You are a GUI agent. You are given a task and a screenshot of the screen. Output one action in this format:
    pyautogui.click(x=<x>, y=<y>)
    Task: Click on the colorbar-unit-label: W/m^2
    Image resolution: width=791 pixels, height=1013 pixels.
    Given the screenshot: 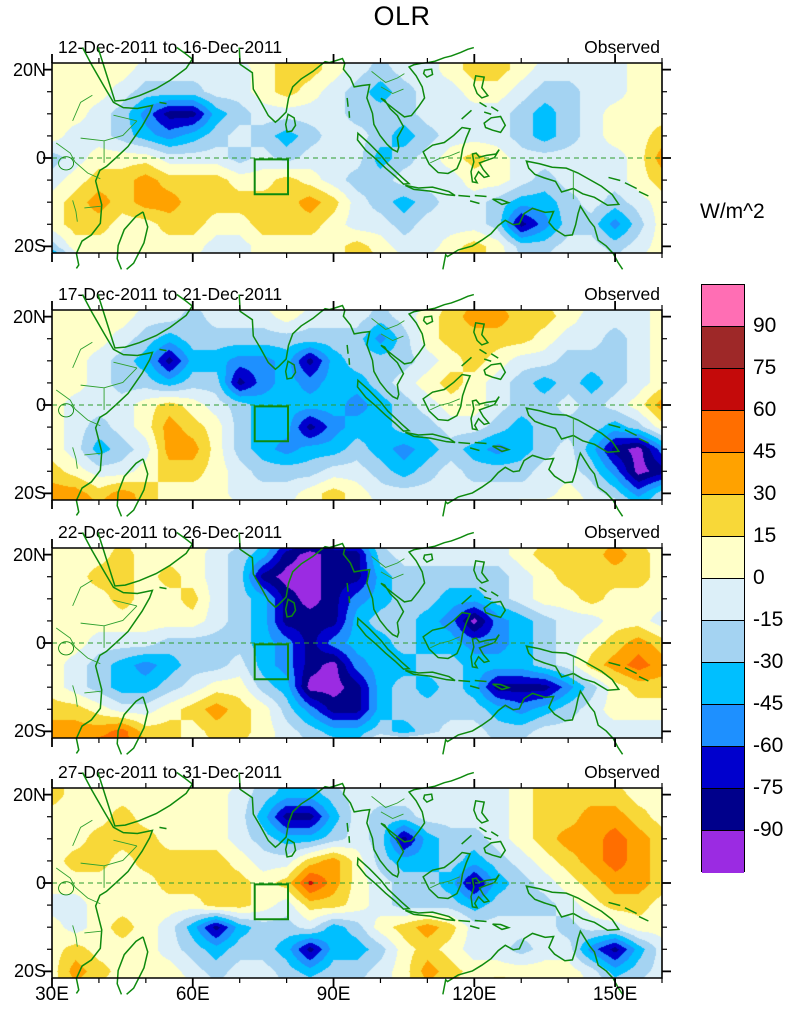 What is the action you would take?
    pyautogui.click(x=732, y=211)
    